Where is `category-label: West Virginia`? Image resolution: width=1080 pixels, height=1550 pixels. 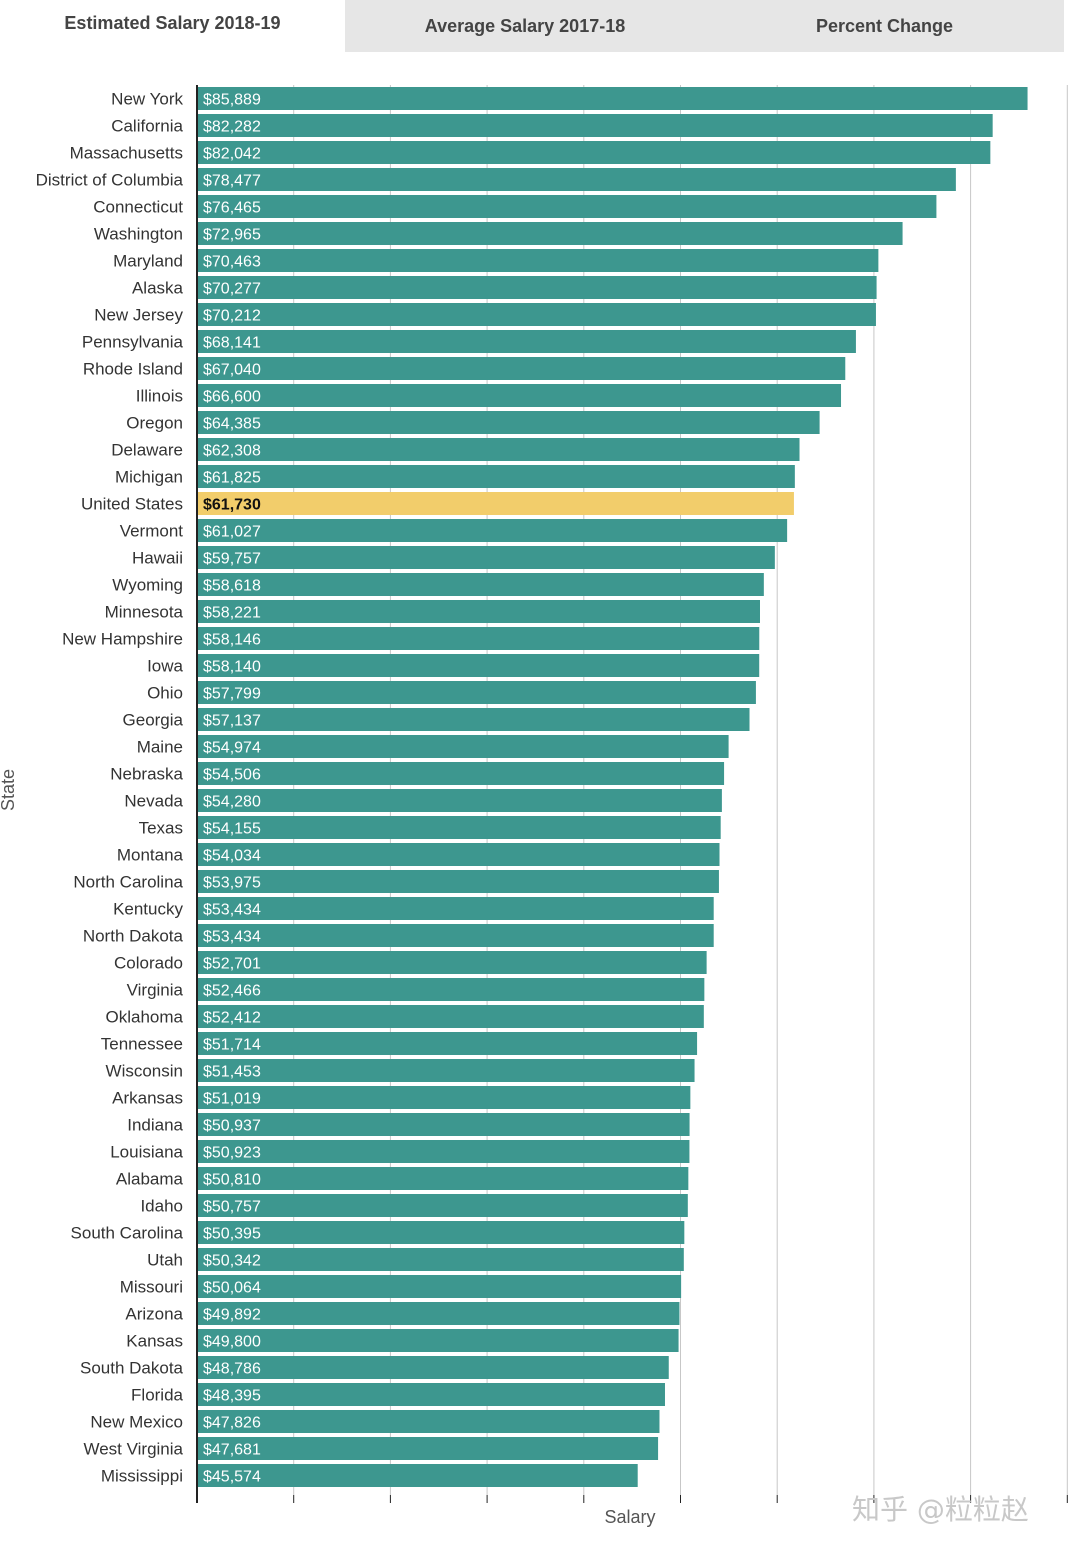 category-label: West Virginia is located at coordinates (133, 1449).